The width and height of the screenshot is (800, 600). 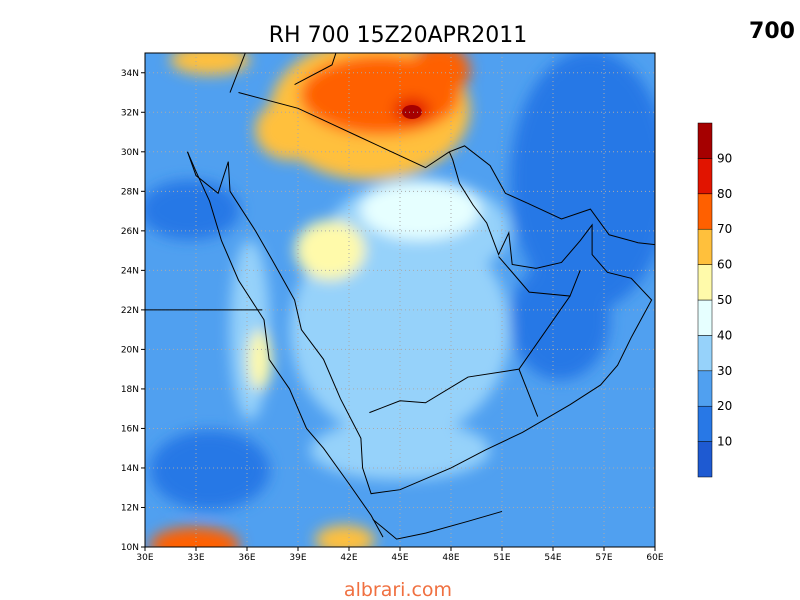 What do you see at coordinates (130, 232) in the screenshot?
I see `y-tick-label: 26N` at bounding box center [130, 232].